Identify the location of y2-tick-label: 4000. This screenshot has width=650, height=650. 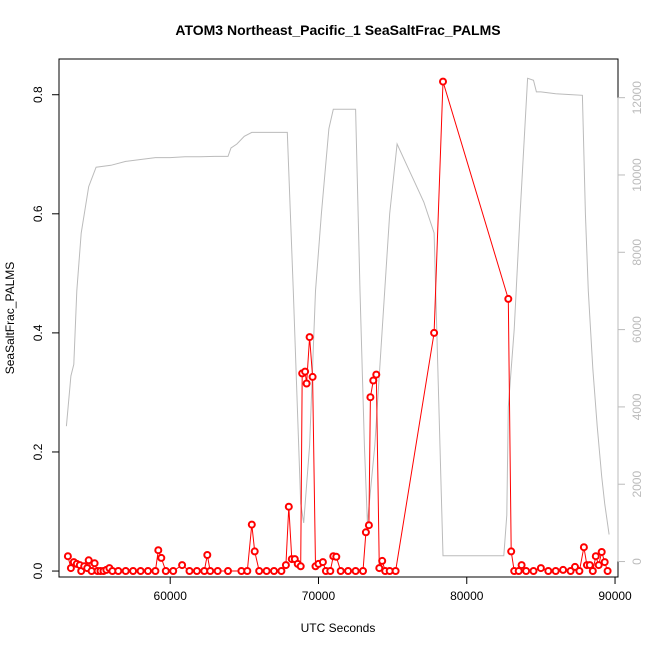
(637, 406).